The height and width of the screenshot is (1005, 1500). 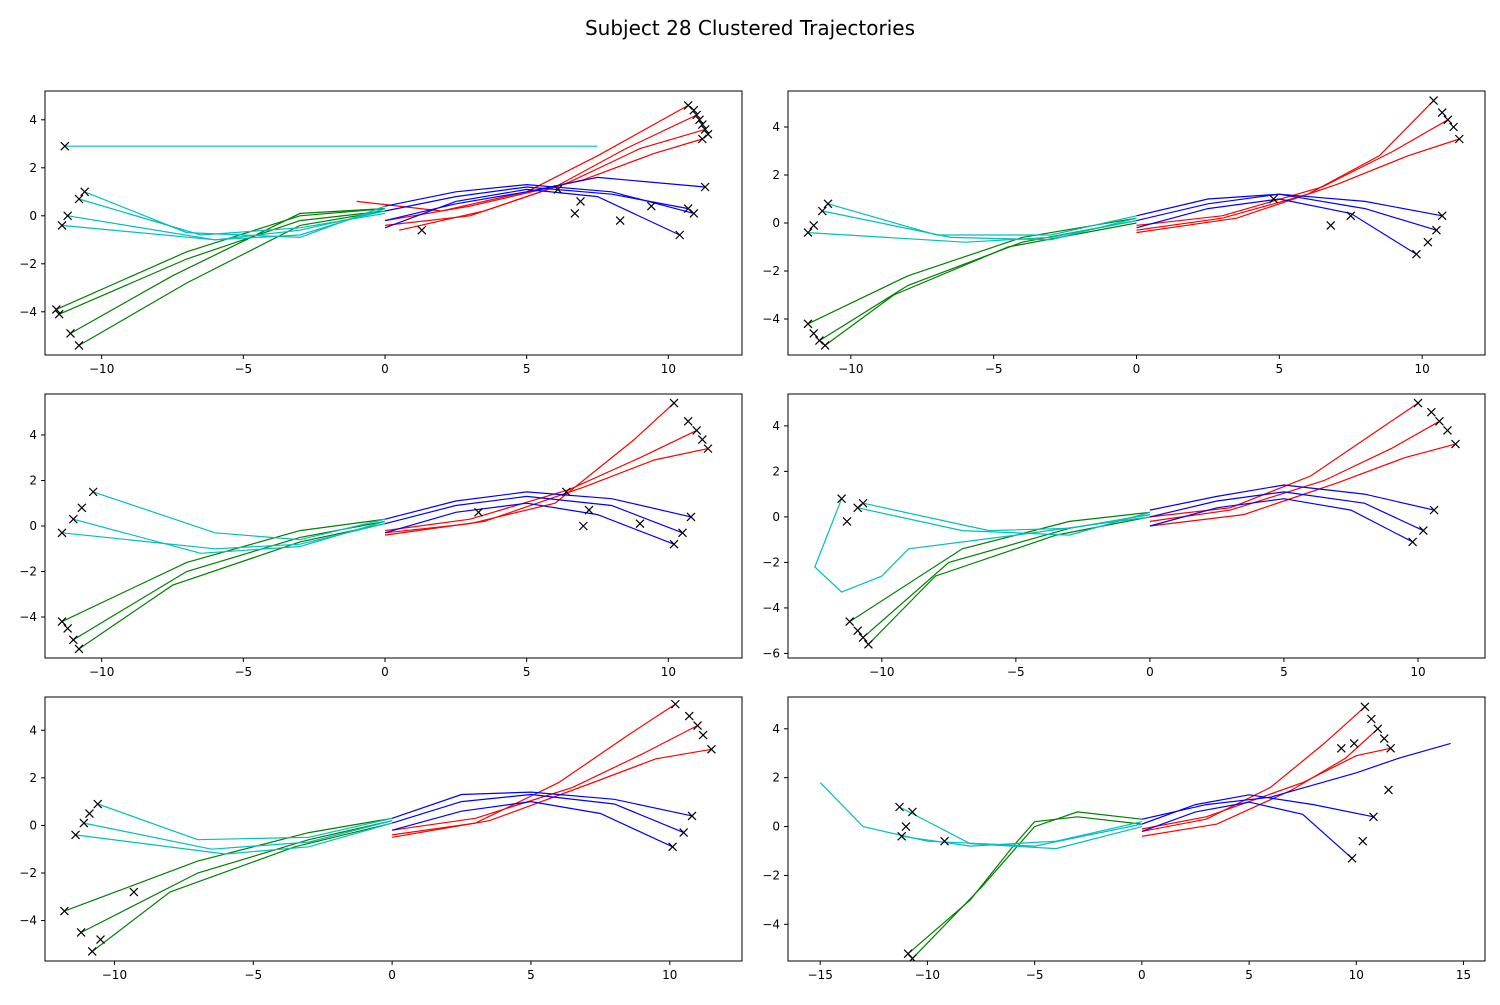 I want to click on panel-top-right: −10 −5 0 5 10 −4 −2 0 2 4, so click(x=1124, y=233).